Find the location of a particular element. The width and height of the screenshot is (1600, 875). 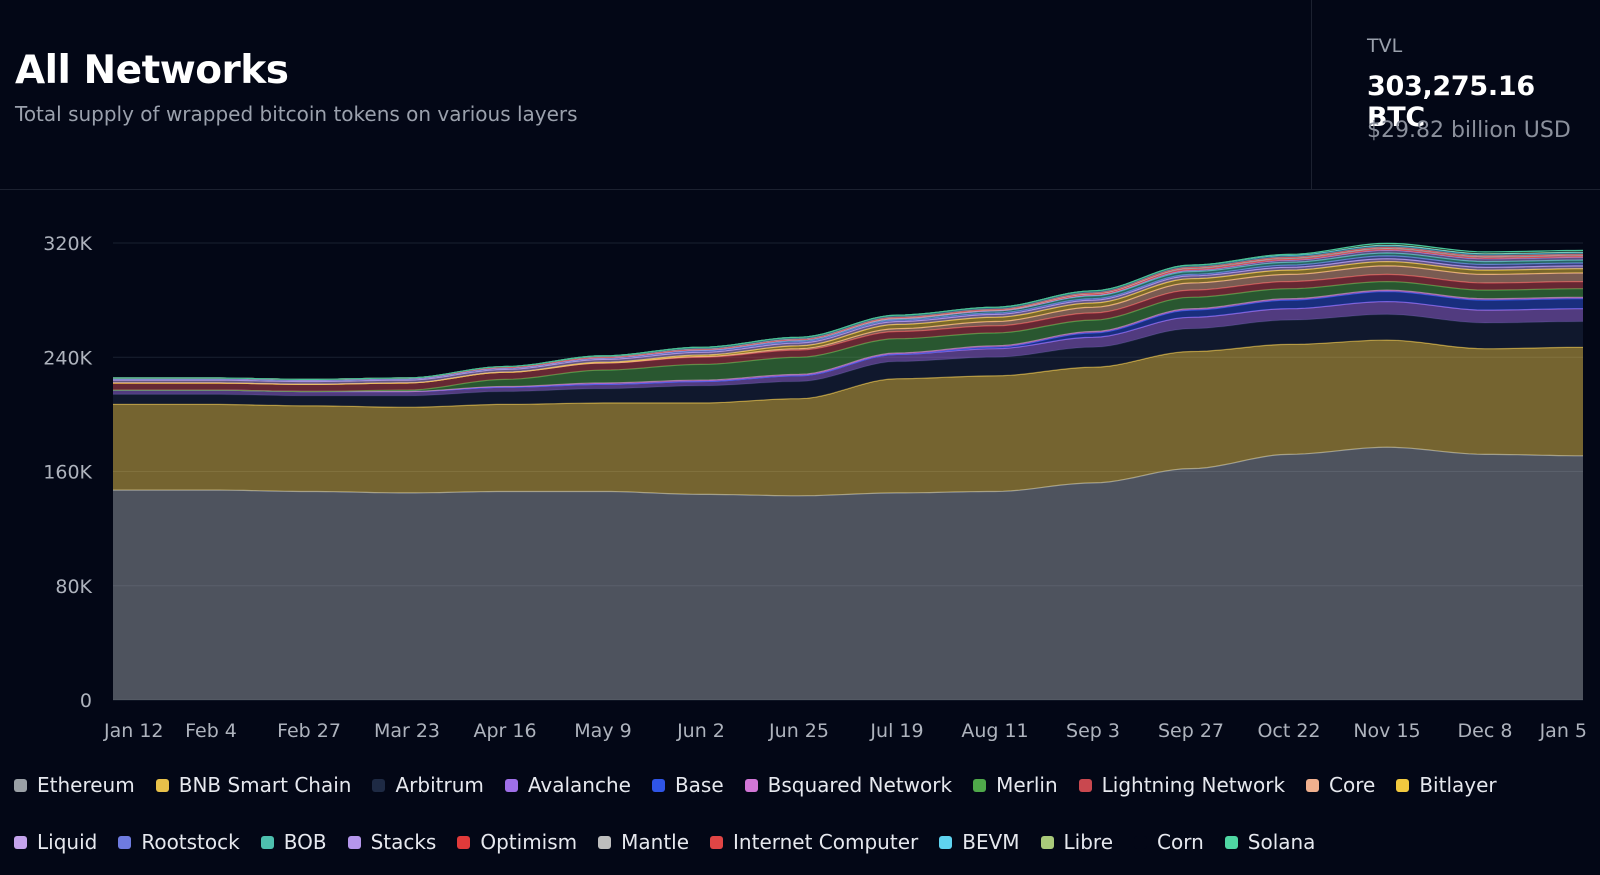

legend-item: Solana is located at coordinates (1270, 842).